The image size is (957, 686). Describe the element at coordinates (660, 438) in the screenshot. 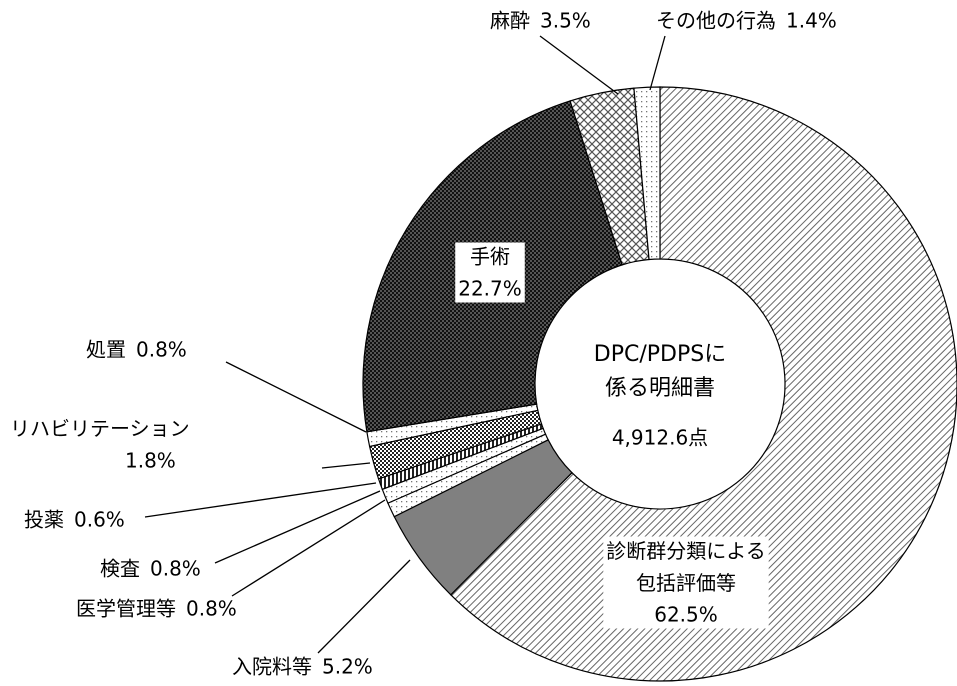

I see `total-label: 4,912.6点` at that location.